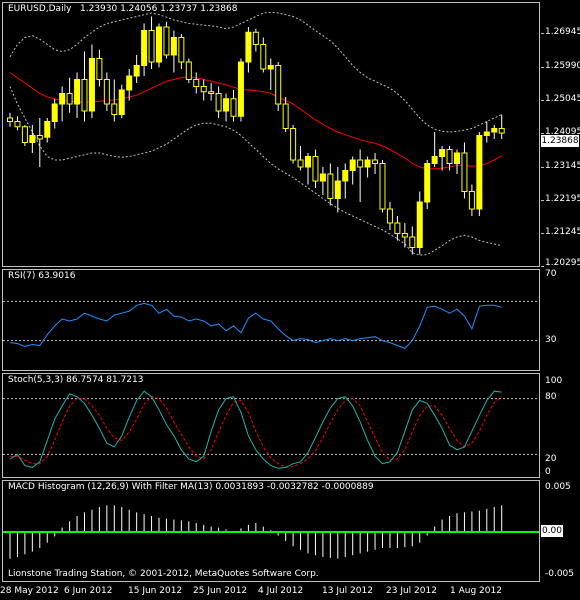 This screenshot has width=580, height=600. Describe the element at coordinates (256, 432) in the screenshot. I see `stoch-signal-line` at that location.